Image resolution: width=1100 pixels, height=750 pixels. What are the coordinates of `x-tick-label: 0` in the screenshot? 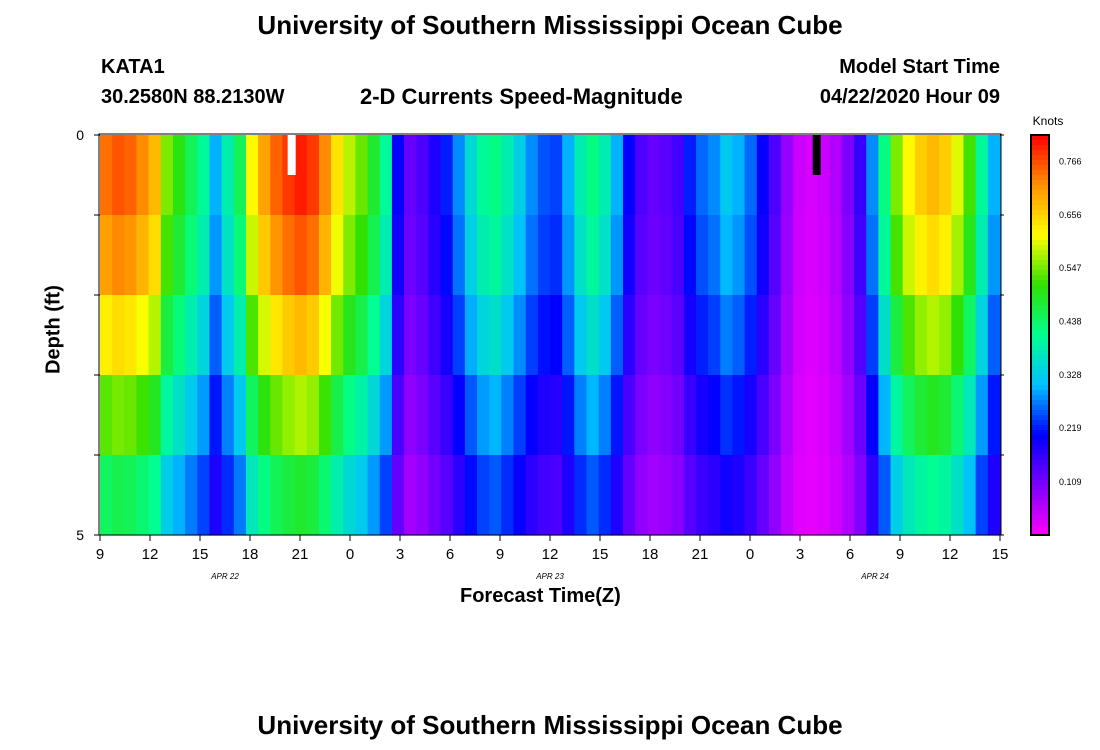 It's located at (750, 554).